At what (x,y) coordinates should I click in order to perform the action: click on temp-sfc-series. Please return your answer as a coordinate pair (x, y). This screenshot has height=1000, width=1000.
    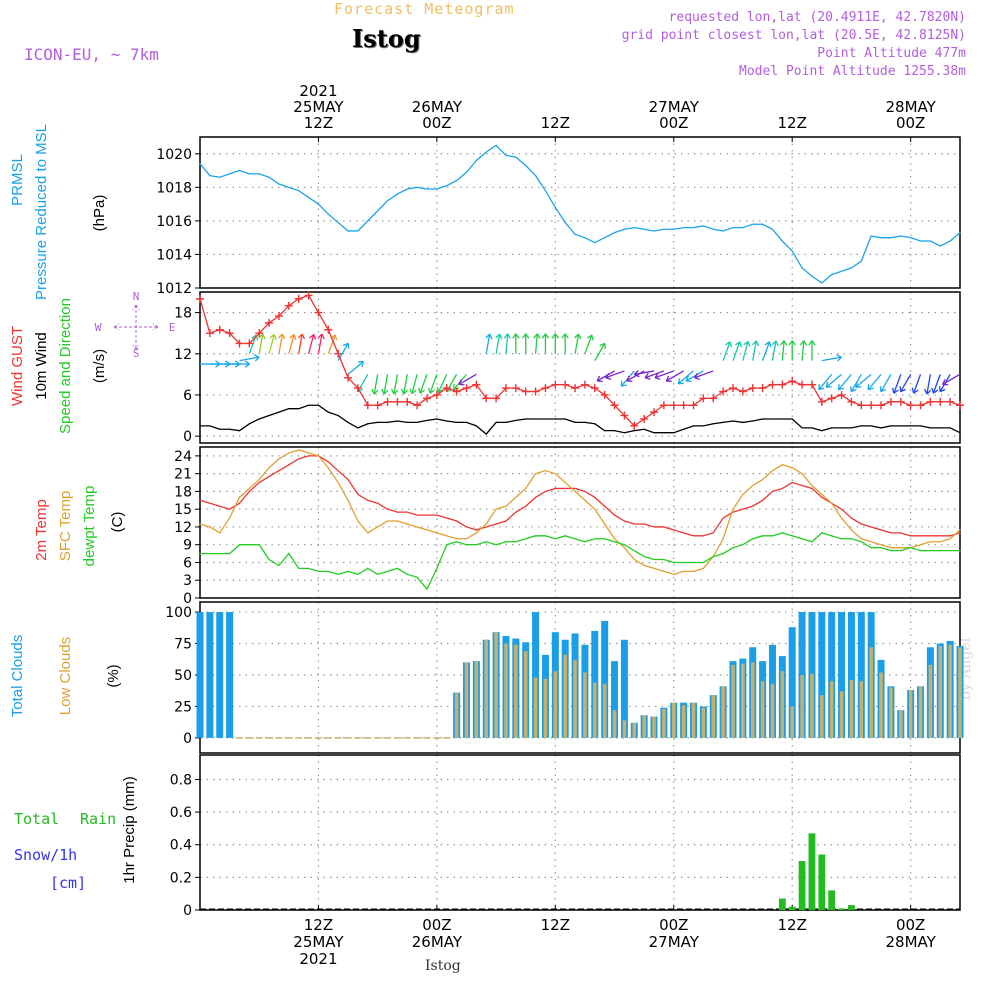
    Looking at the image, I should click on (580, 512).